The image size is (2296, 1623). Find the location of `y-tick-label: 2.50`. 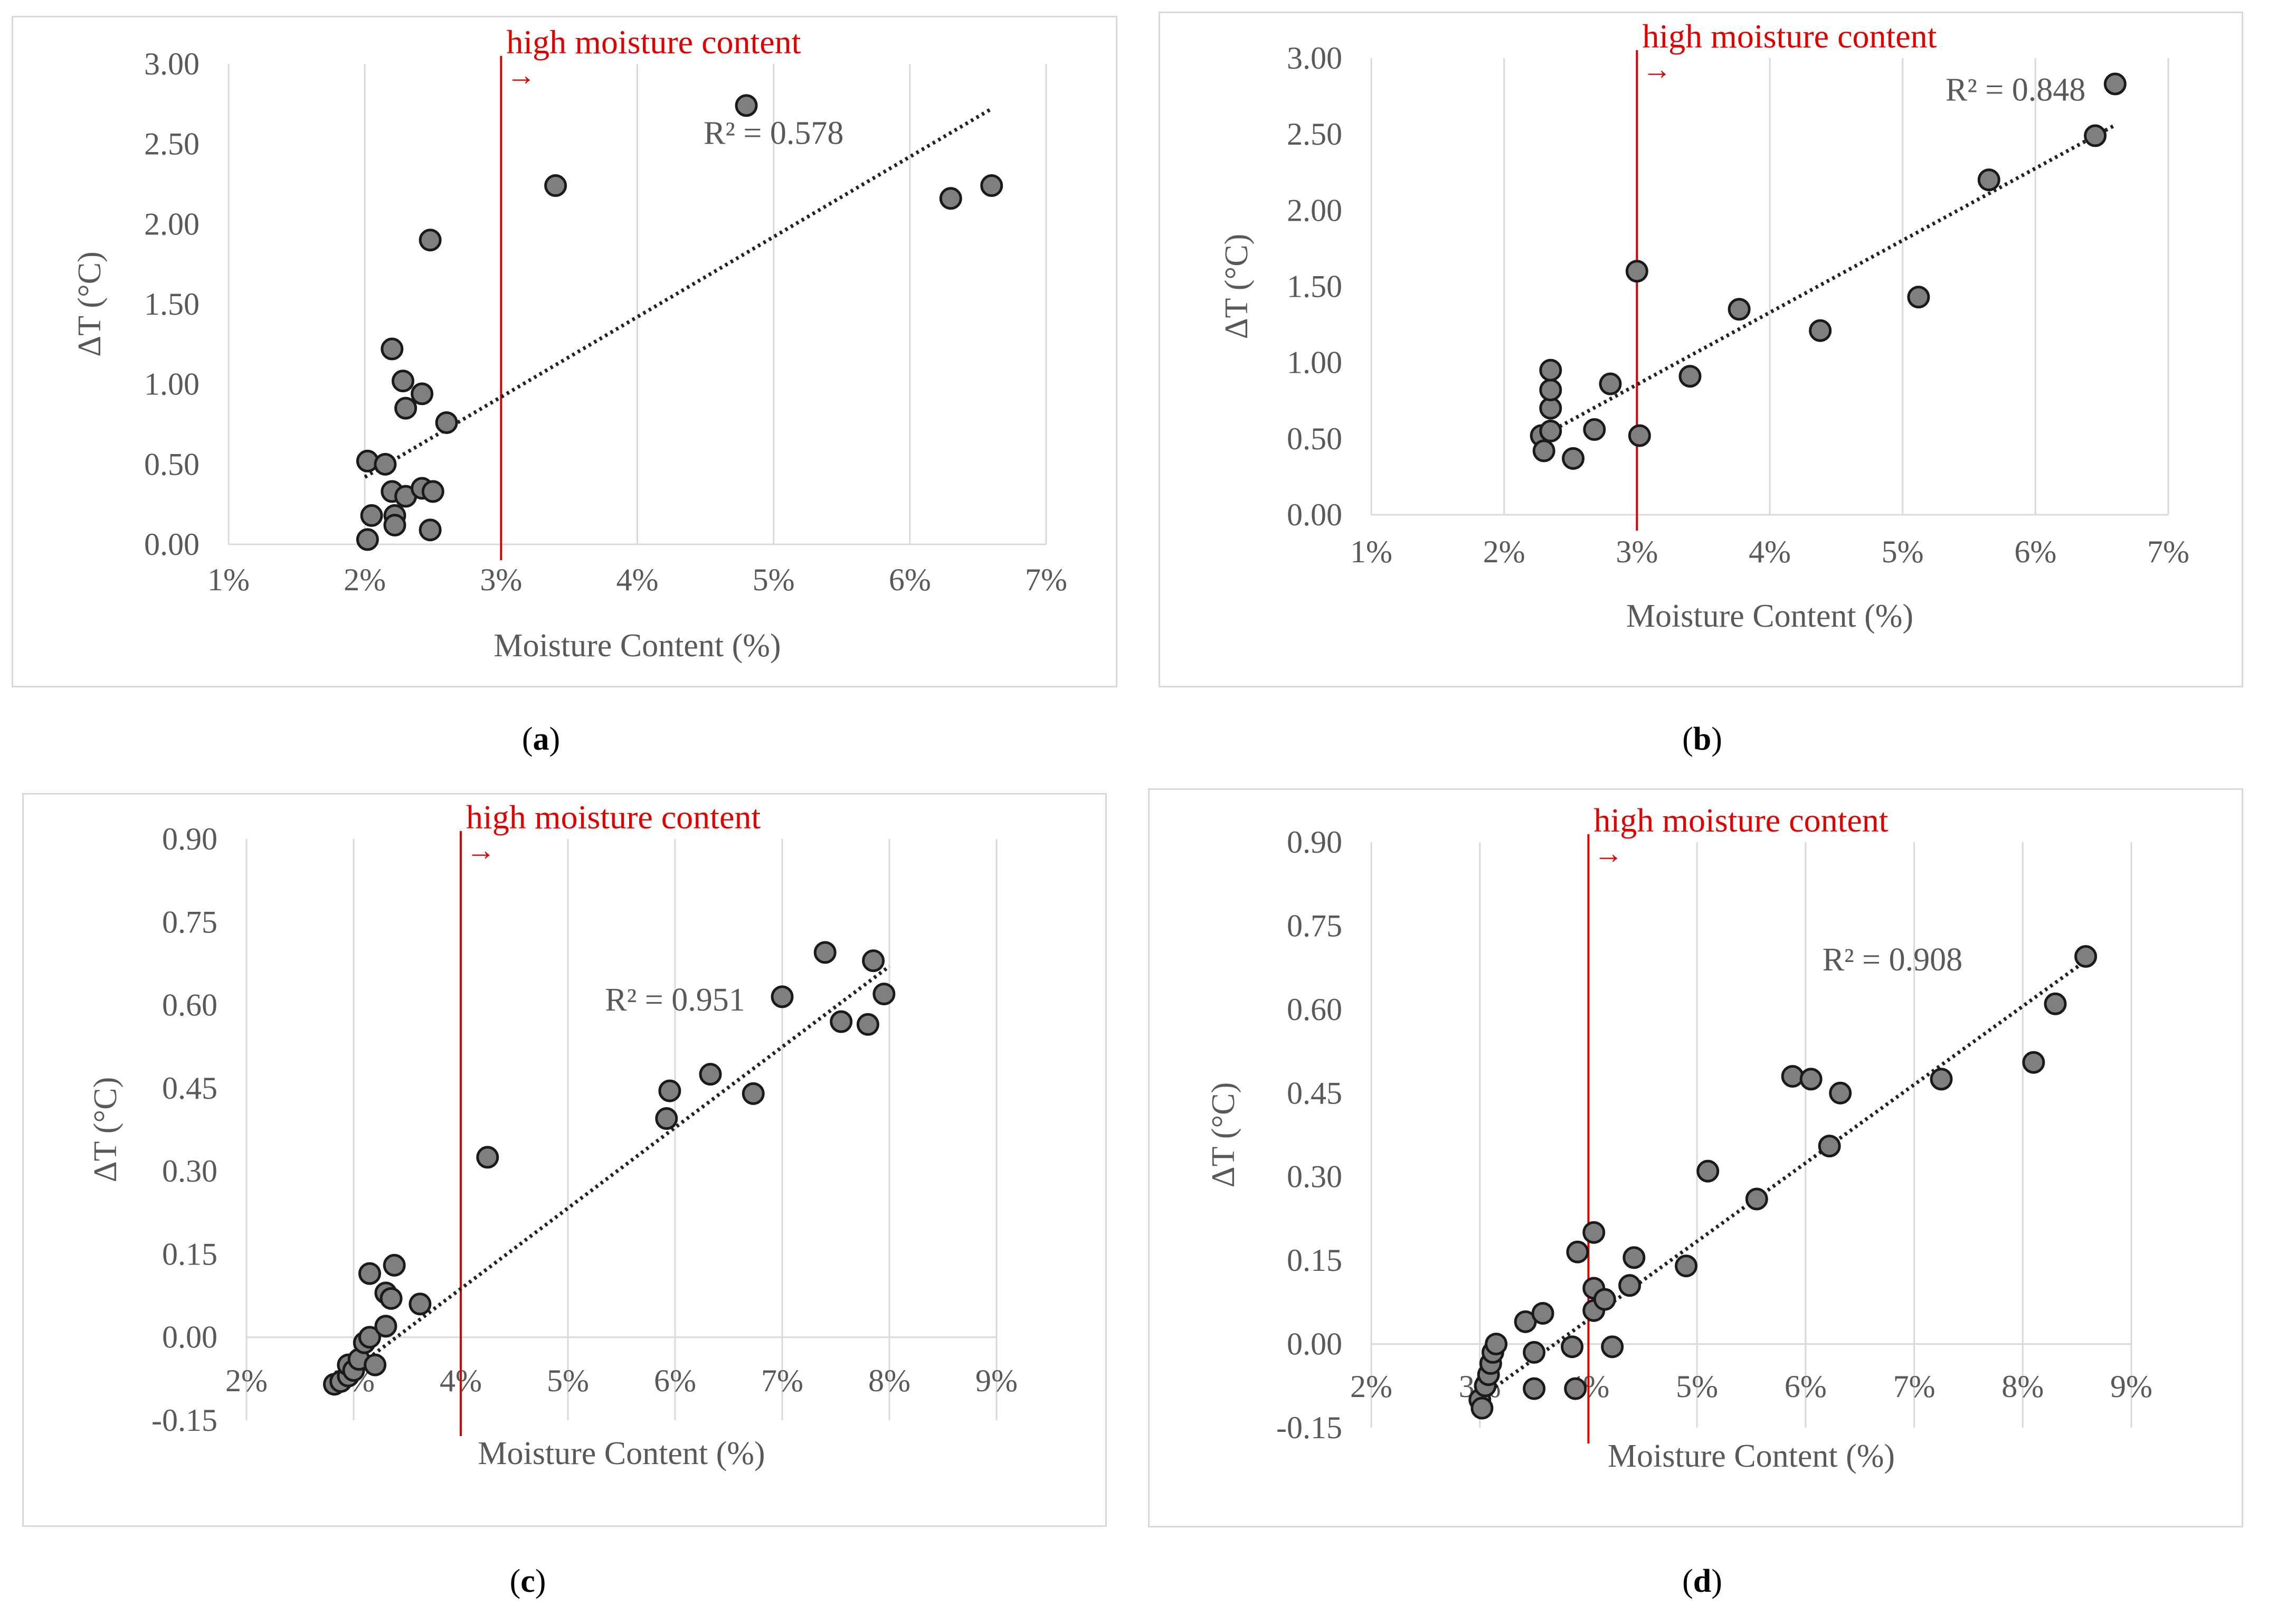

y-tick-label: 2.50 is located at coordinates (172, 144).